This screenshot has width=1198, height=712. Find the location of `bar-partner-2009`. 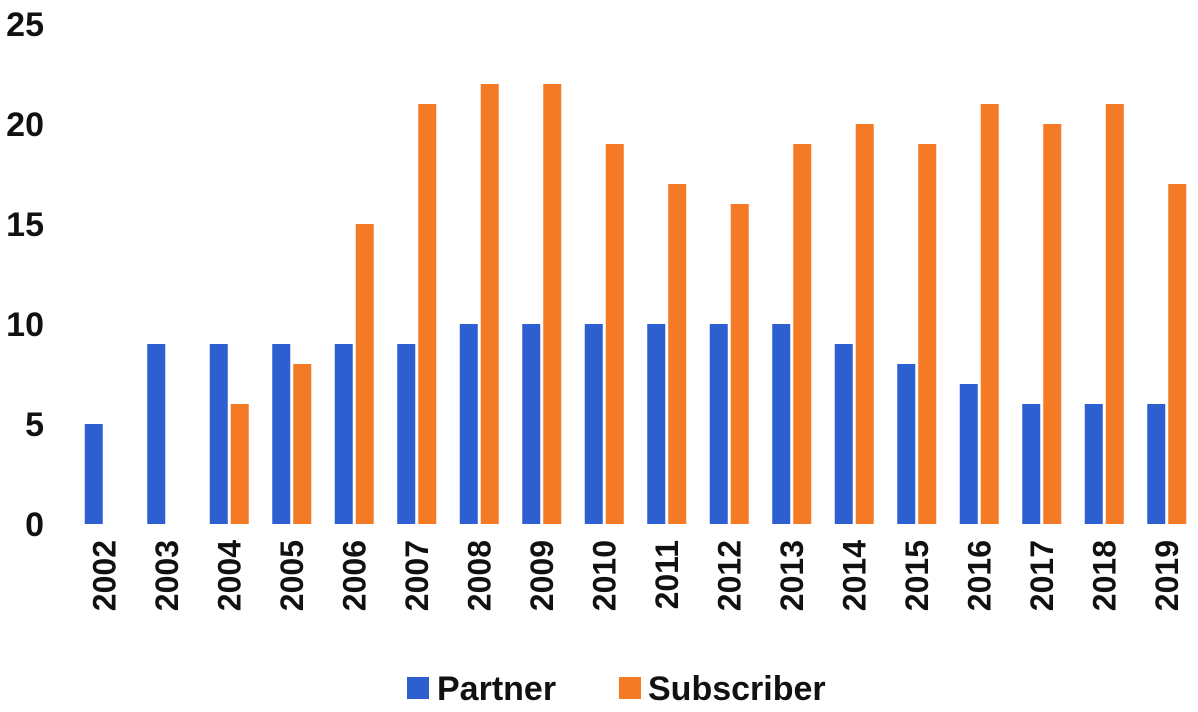

bar-partner-2009 is located at coordinates (531, 424).